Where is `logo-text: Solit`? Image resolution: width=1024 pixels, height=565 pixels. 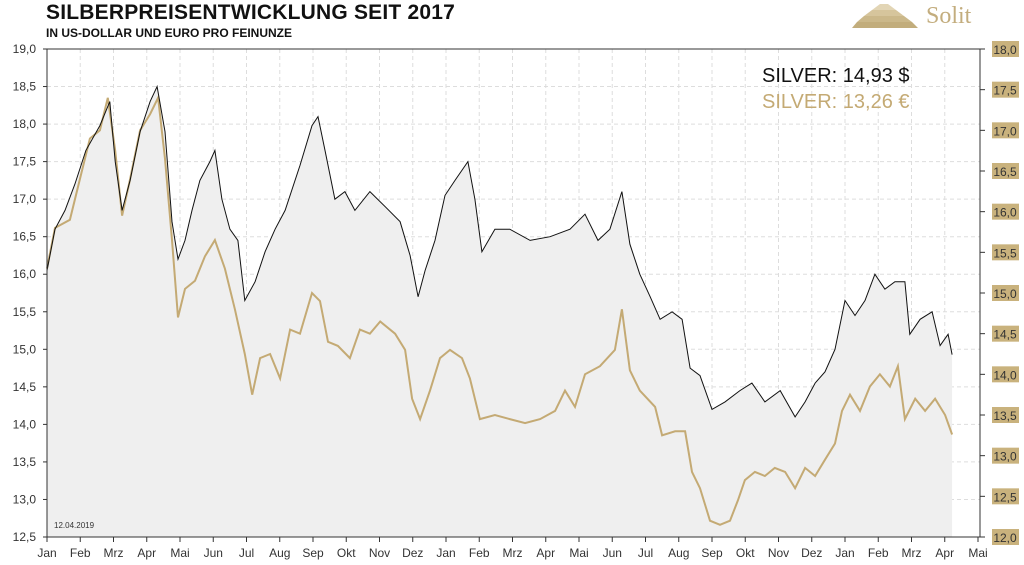 logo-text: Solit is located at coordinates (949, 16).